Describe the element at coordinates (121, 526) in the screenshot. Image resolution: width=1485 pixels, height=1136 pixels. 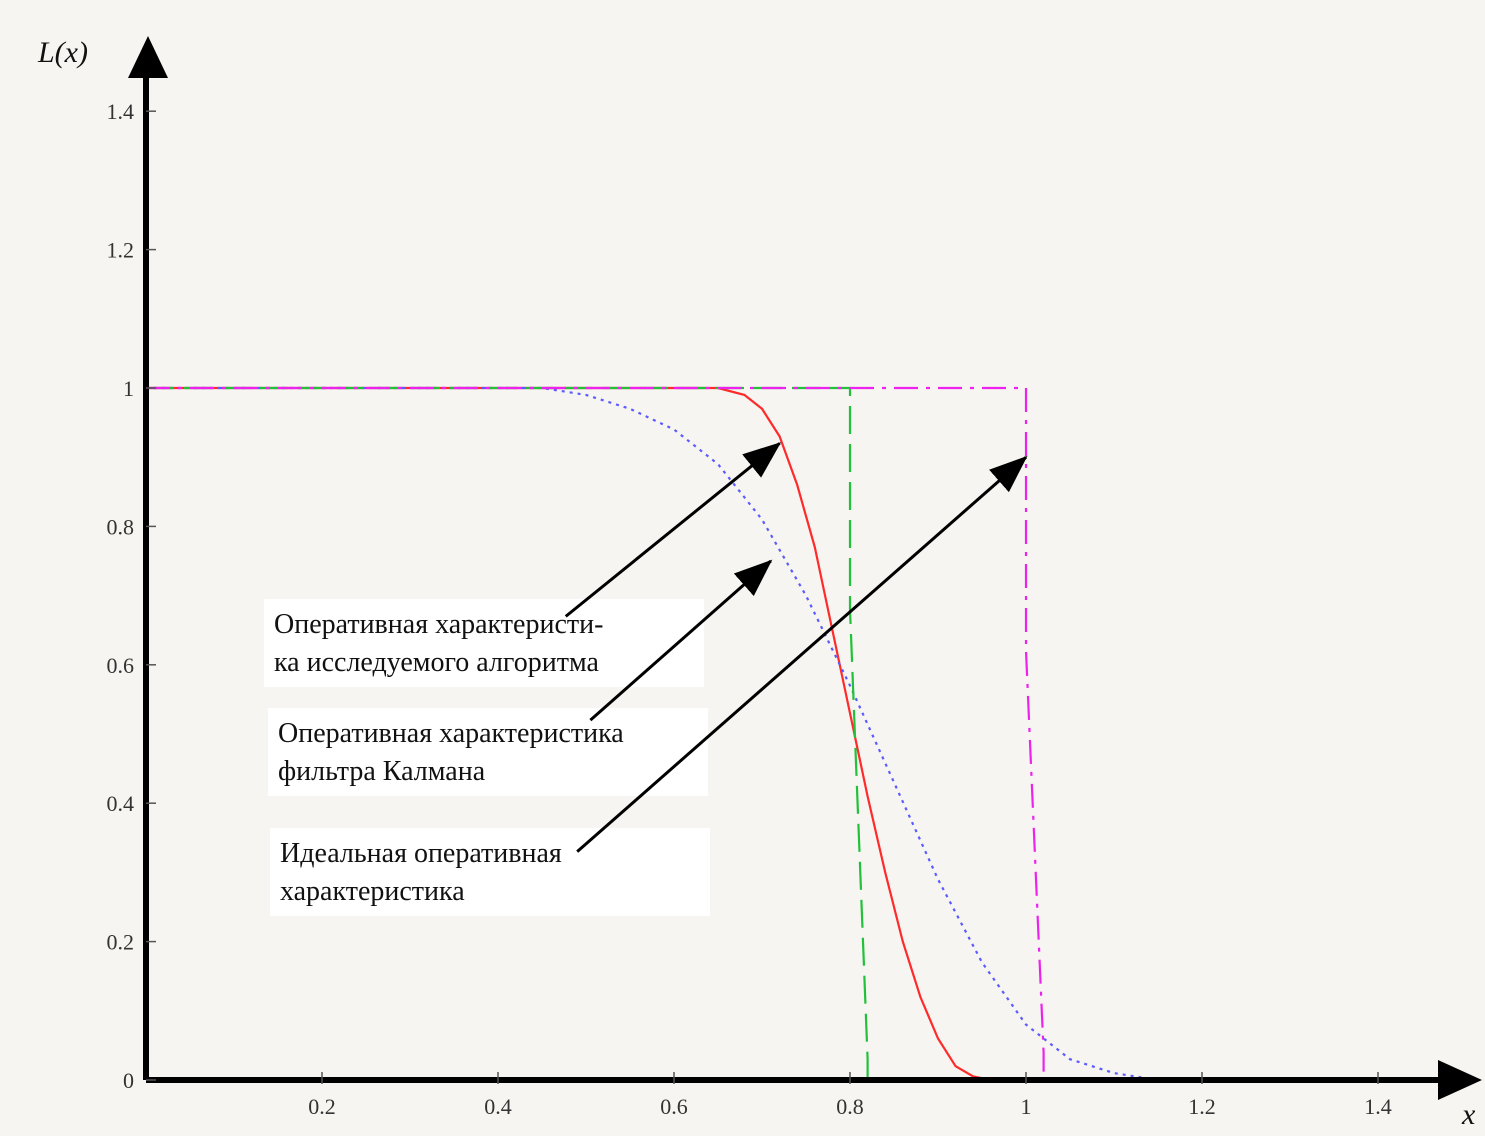
I see `y-tick-label: 0.8` at that location.